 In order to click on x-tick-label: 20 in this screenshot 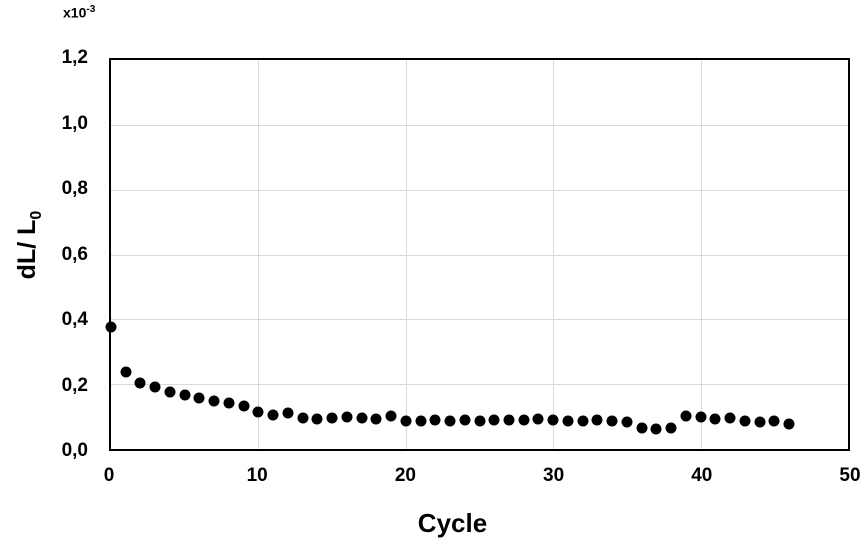, I will do `click(405, 475)`.